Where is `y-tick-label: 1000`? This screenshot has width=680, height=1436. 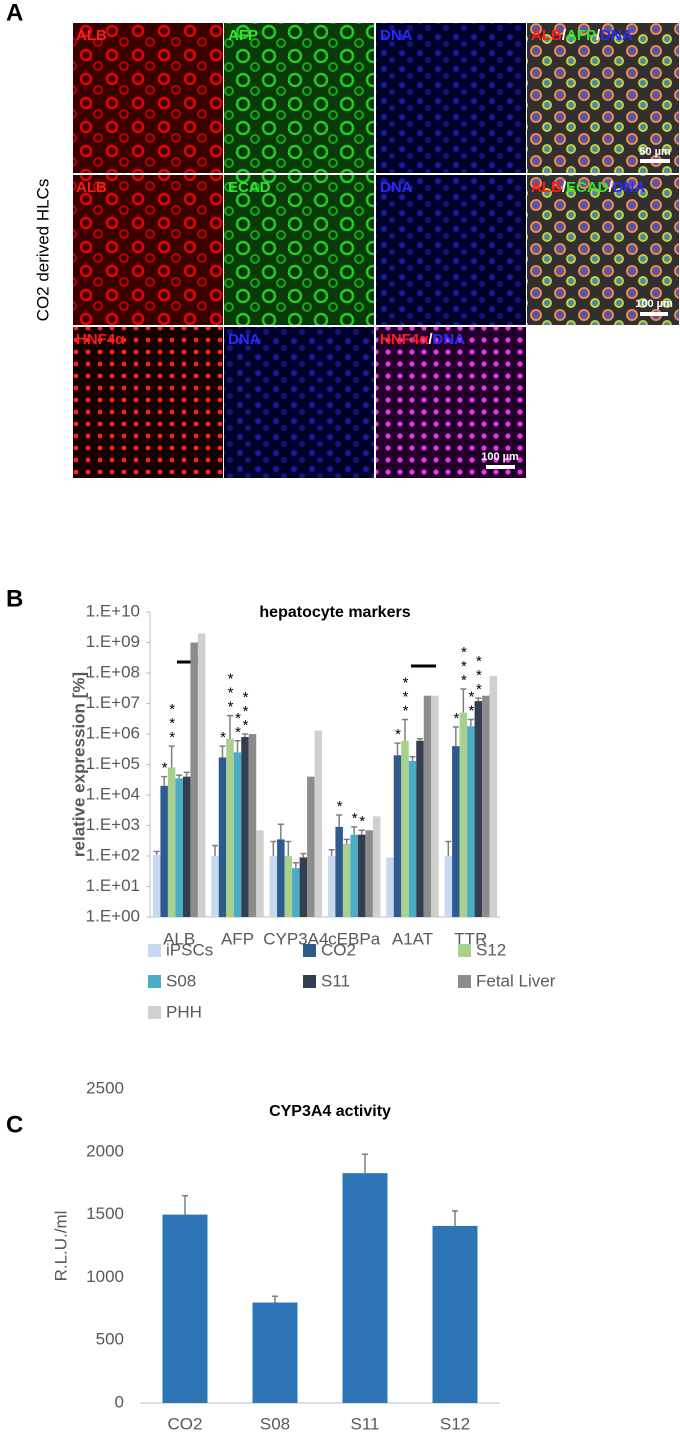 y-tick-label: 1000 is located at coordinates (105, 1276).